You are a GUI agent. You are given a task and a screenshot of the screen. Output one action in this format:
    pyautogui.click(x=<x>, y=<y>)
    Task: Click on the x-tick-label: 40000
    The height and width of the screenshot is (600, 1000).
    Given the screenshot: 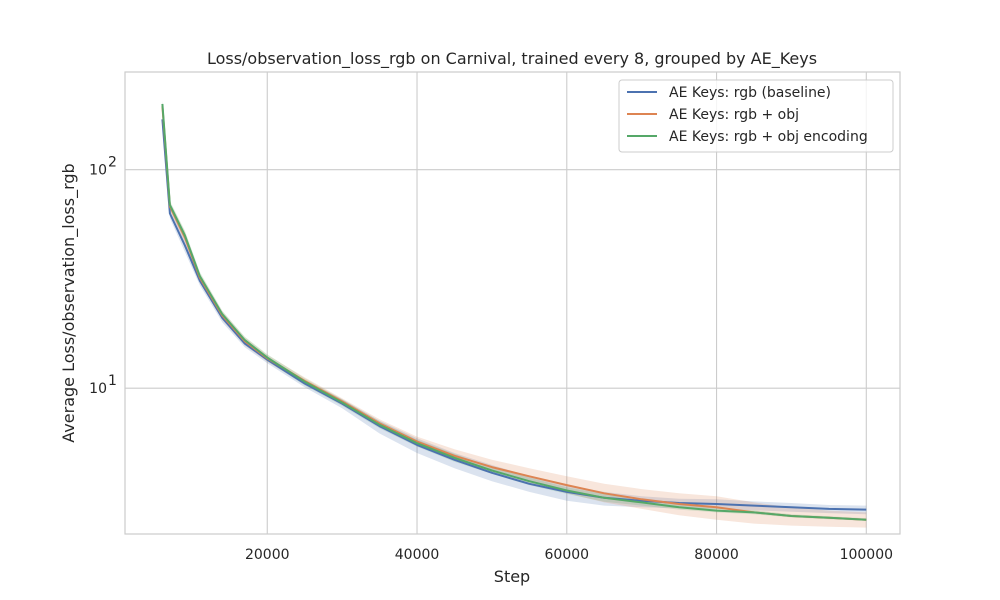 What is the action you would take?
    pyautogui.click(x=417, y=555)
    